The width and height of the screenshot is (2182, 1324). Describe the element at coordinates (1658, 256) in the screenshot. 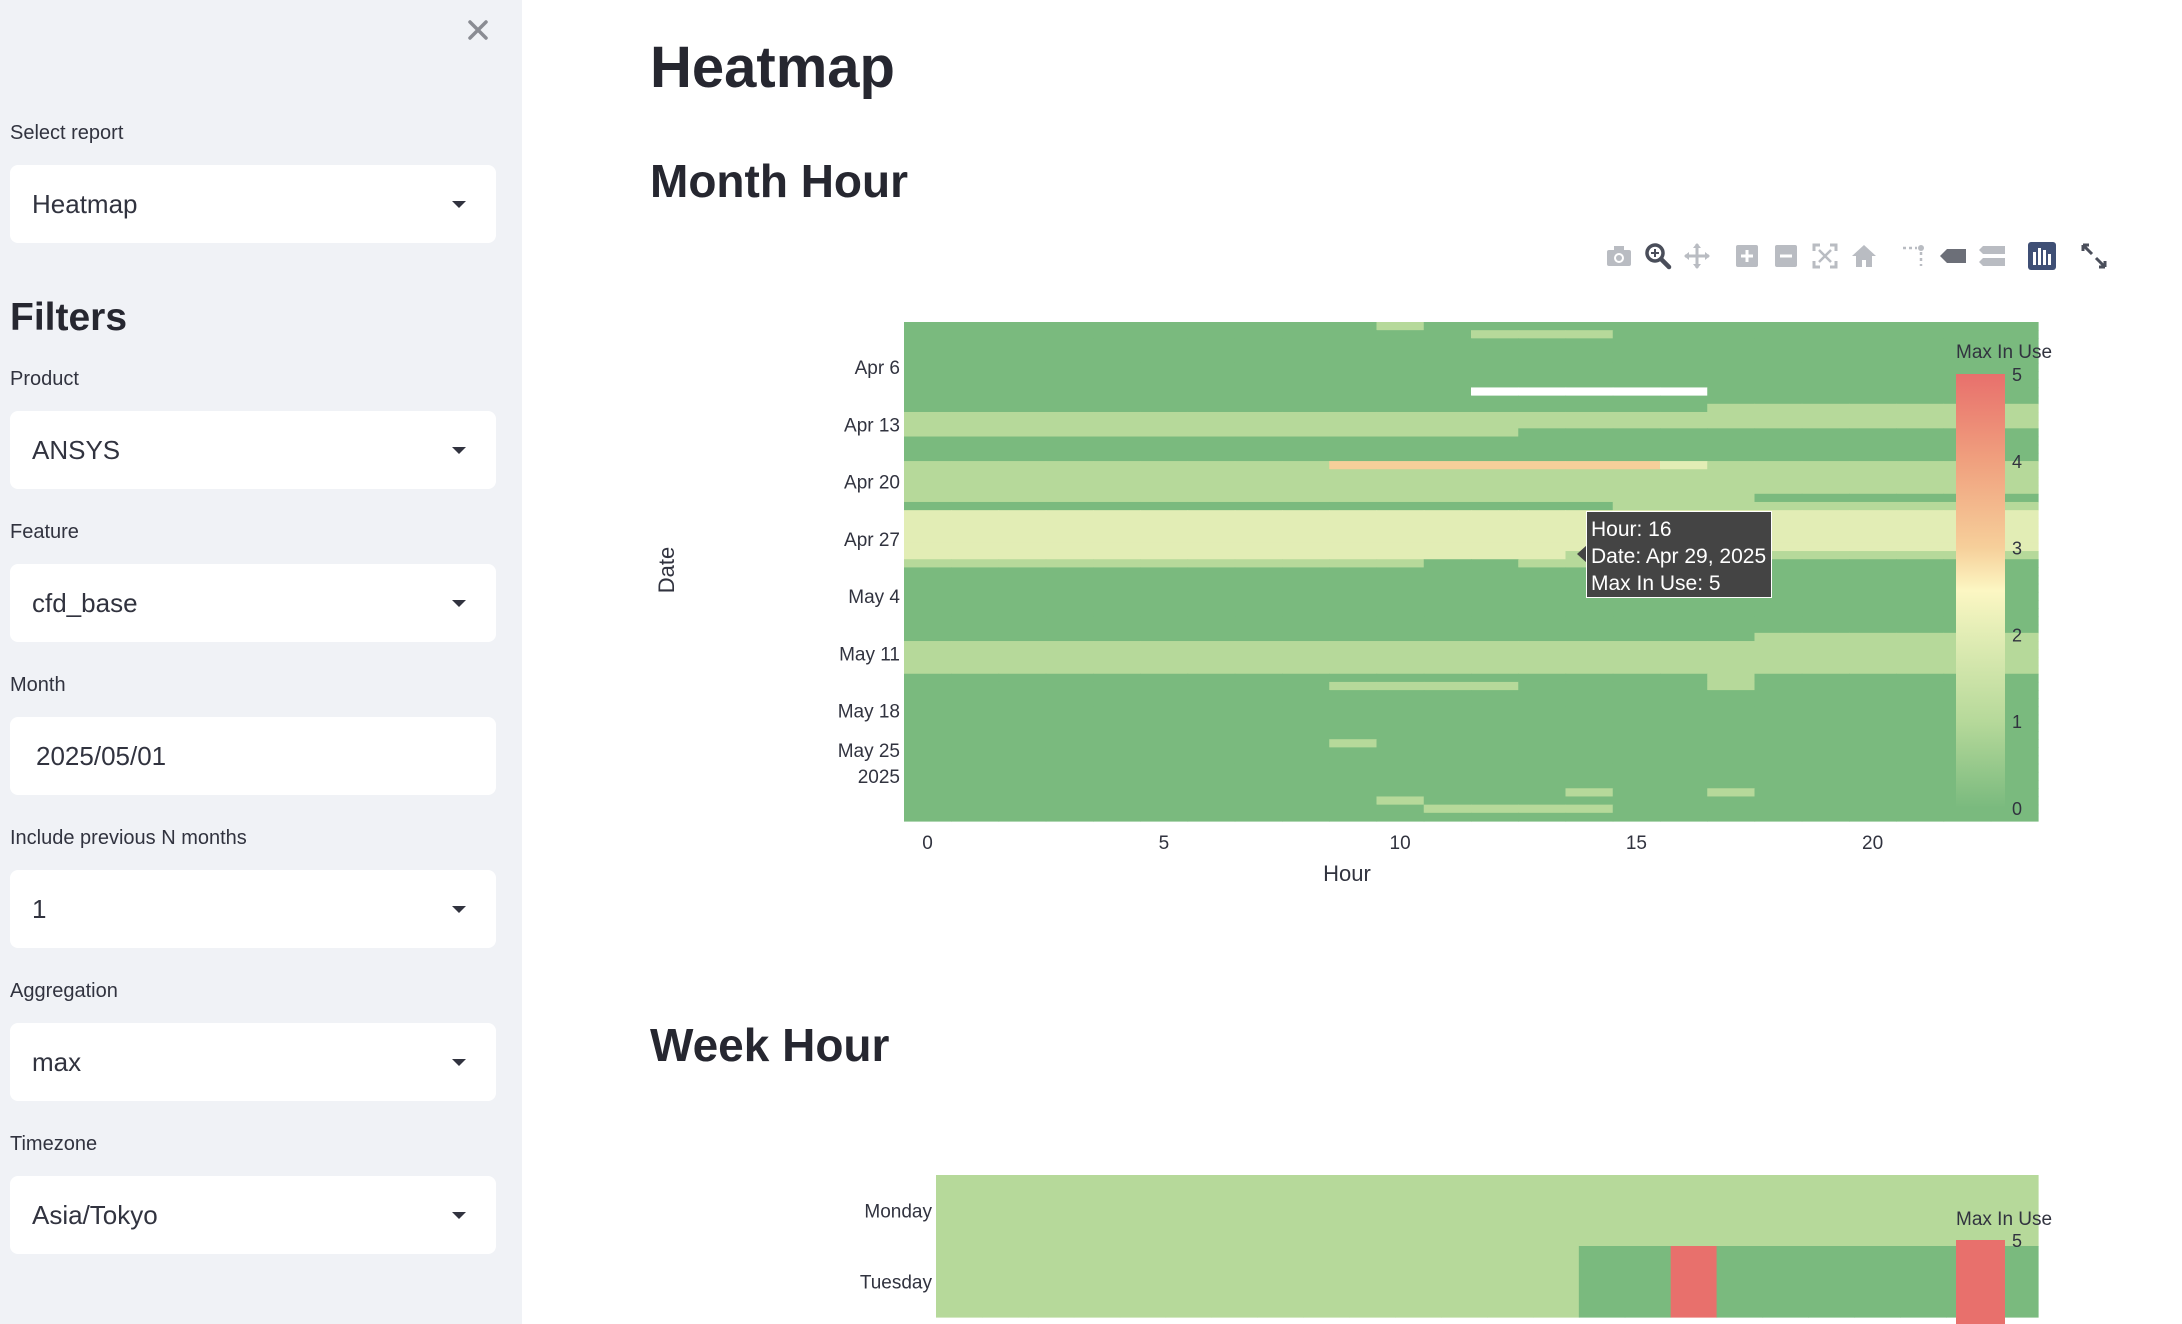

I see `zoom-icon` at that location.